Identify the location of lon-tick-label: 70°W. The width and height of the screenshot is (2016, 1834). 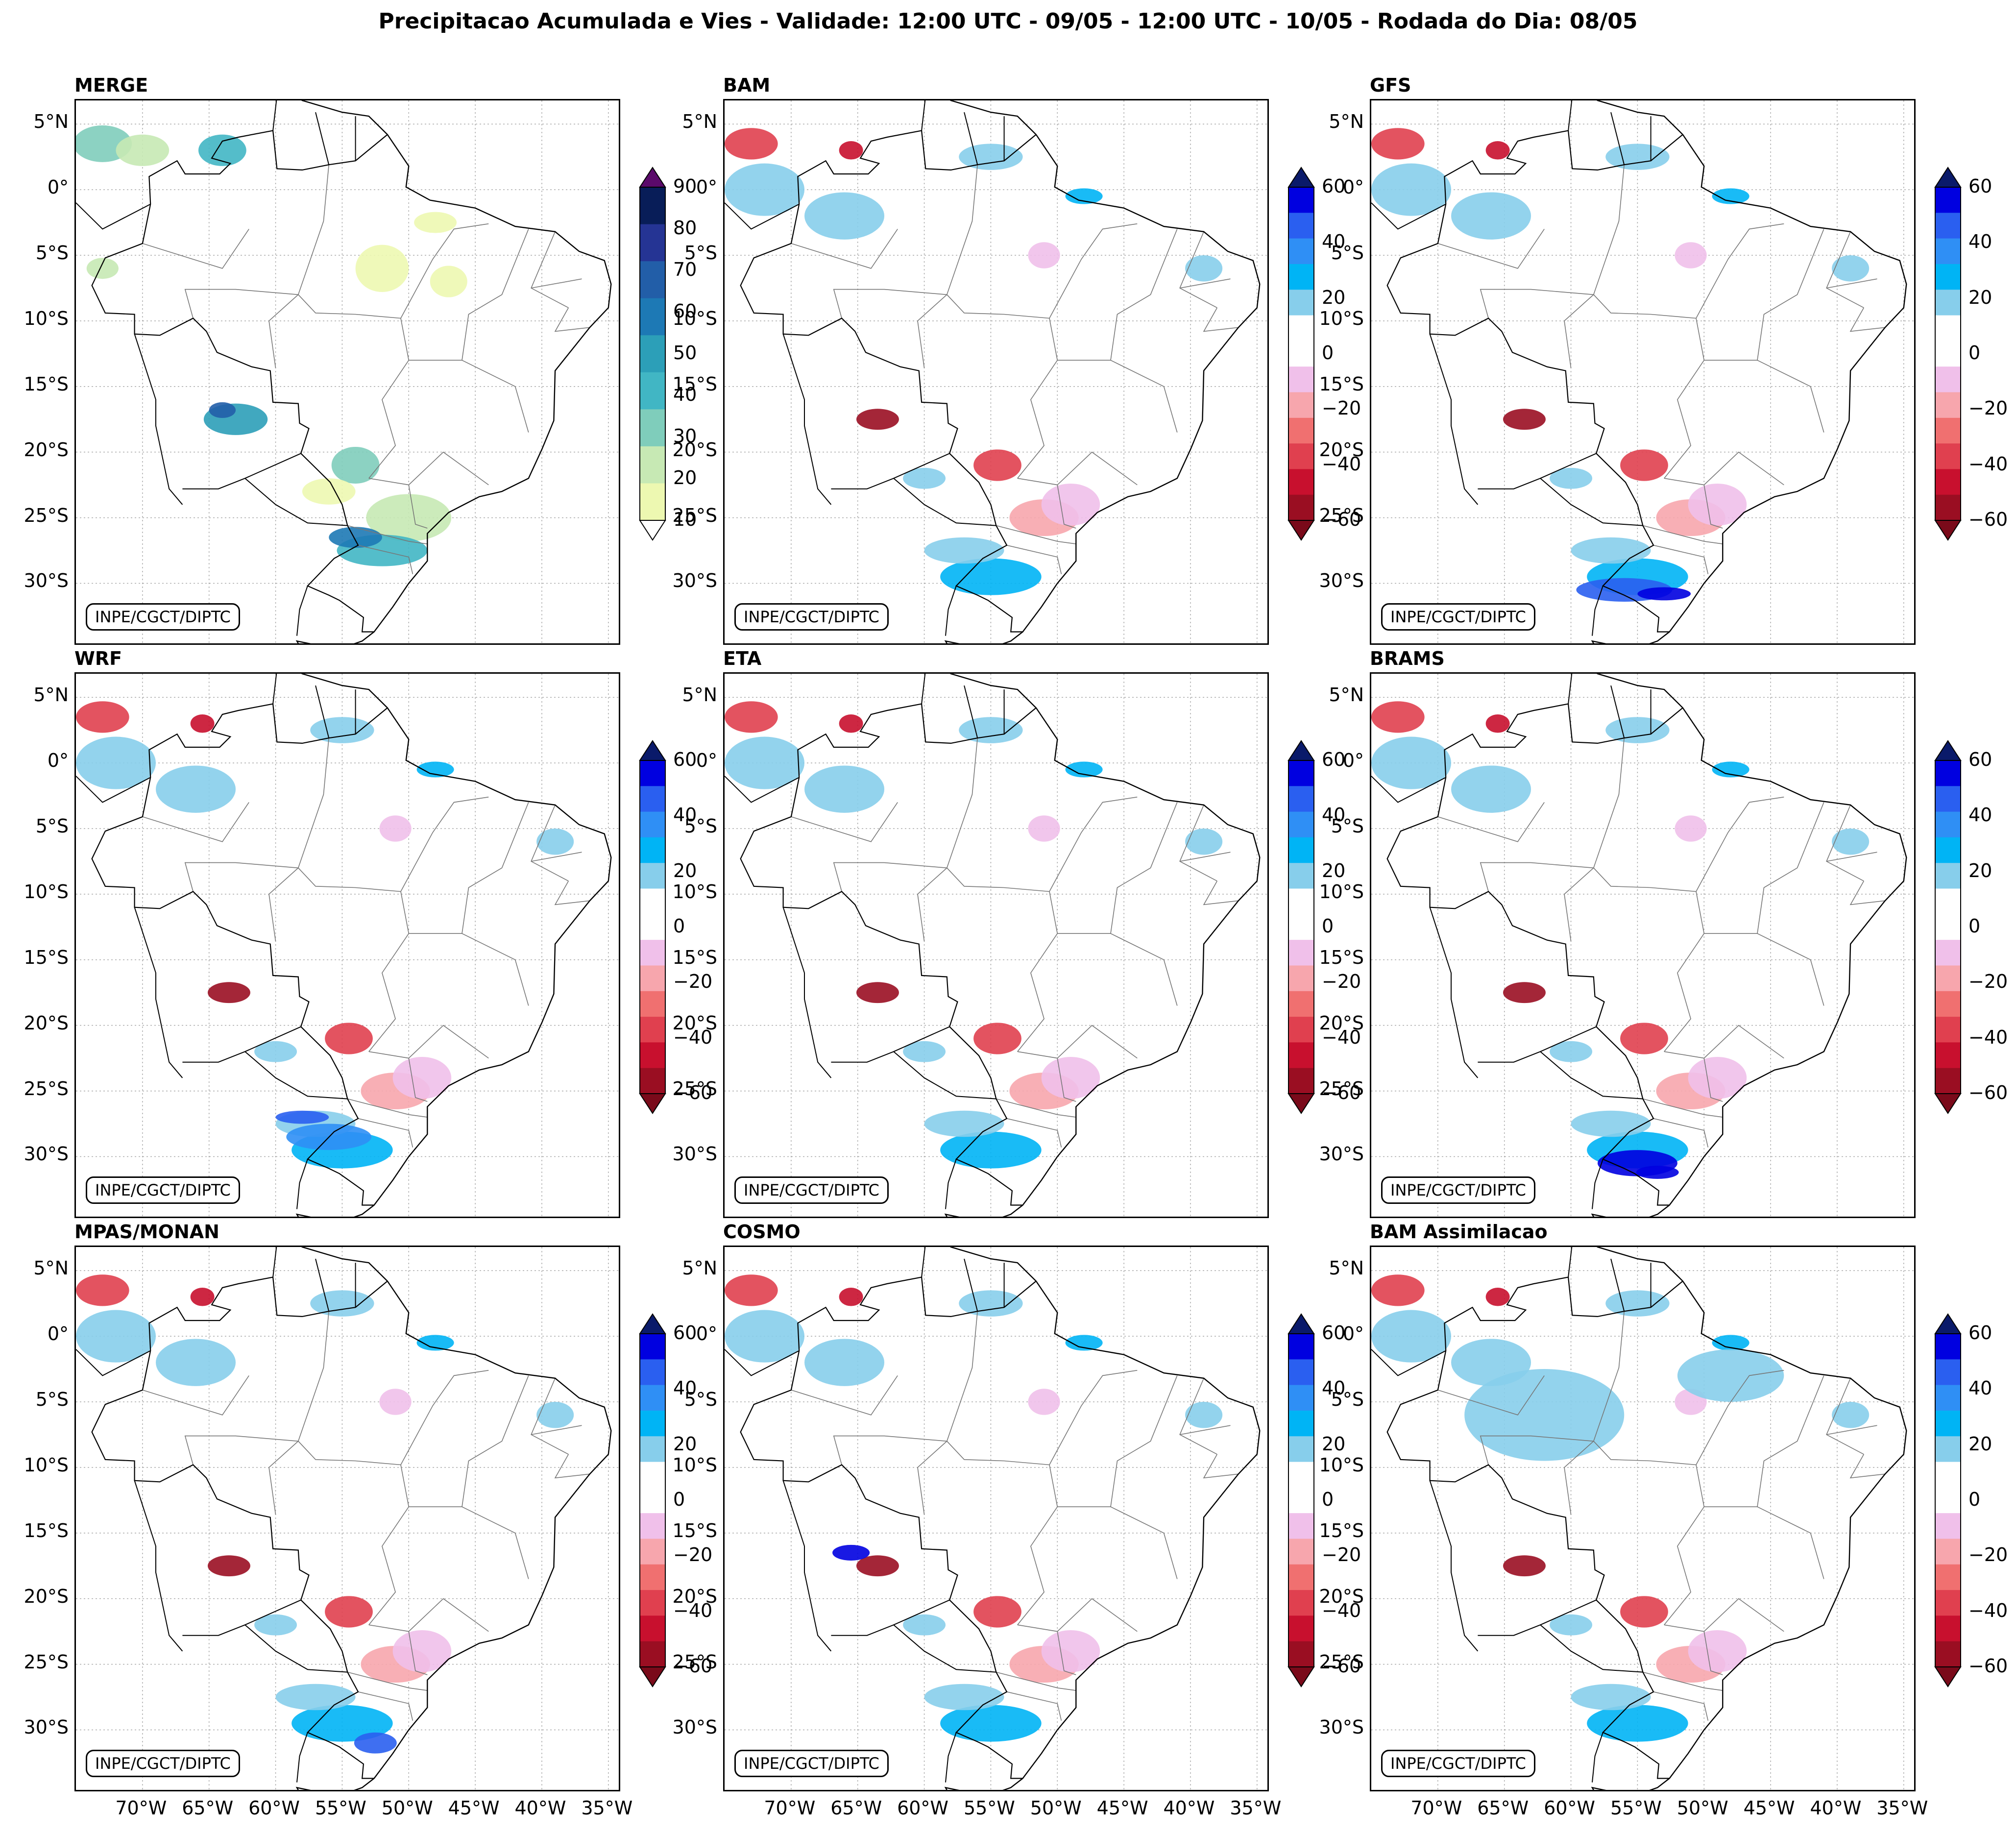
(1436, 1808).